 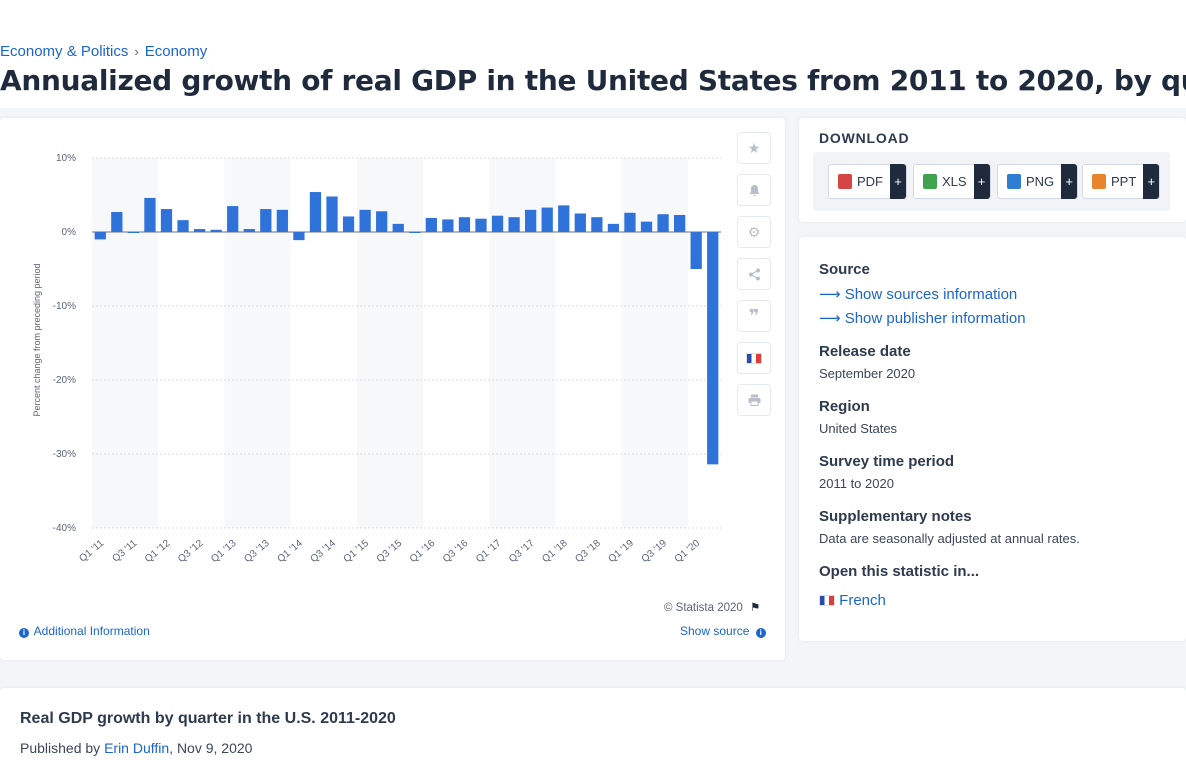 What do you see at coordinates (24, 633) in the screenshot?
I see `info-icon: i` at bounding box center [24, 633].